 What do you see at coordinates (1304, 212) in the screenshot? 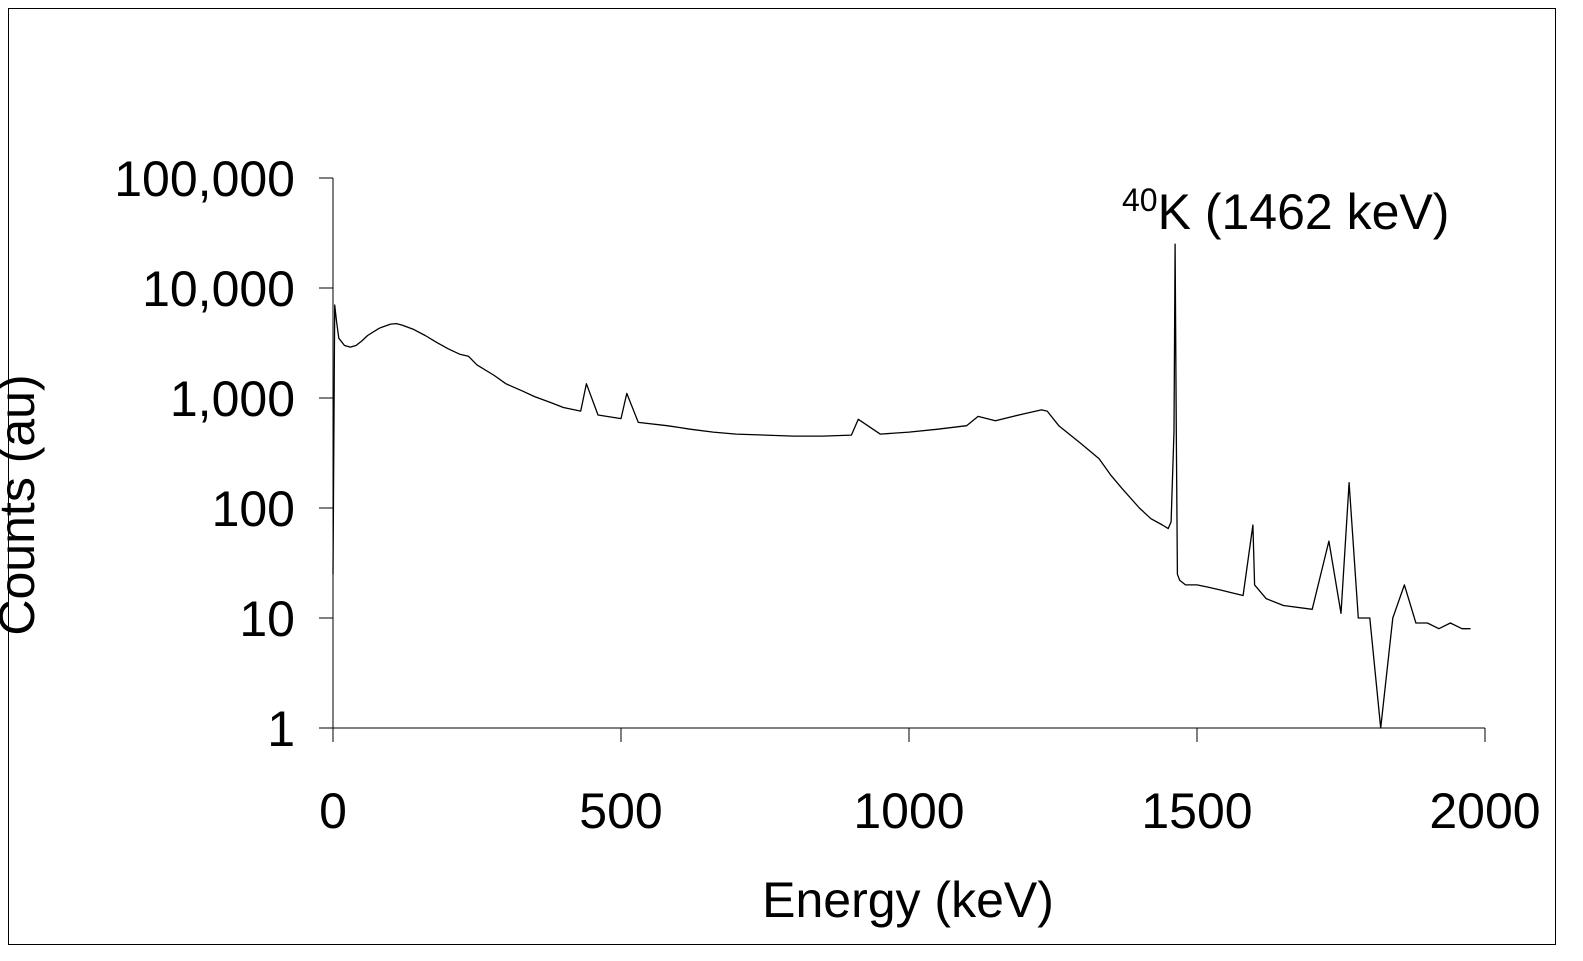
I see `peak-annotation-text: K (1462 keV)` at bounding box center [1304, 212].